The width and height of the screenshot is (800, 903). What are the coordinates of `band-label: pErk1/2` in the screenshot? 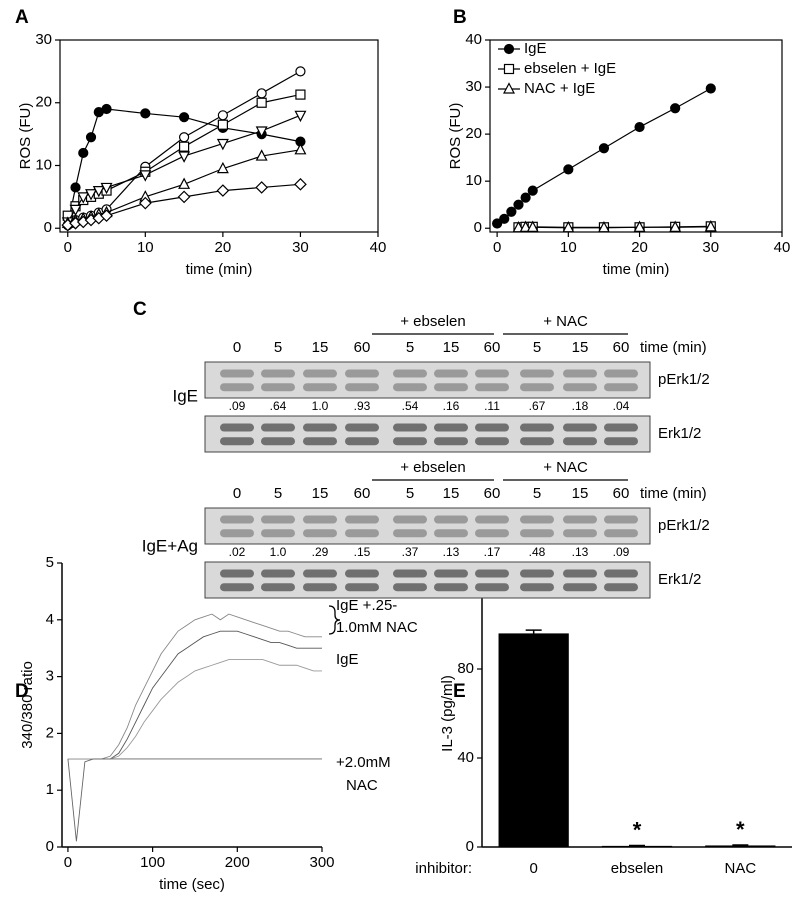 It's located at (684, 525).